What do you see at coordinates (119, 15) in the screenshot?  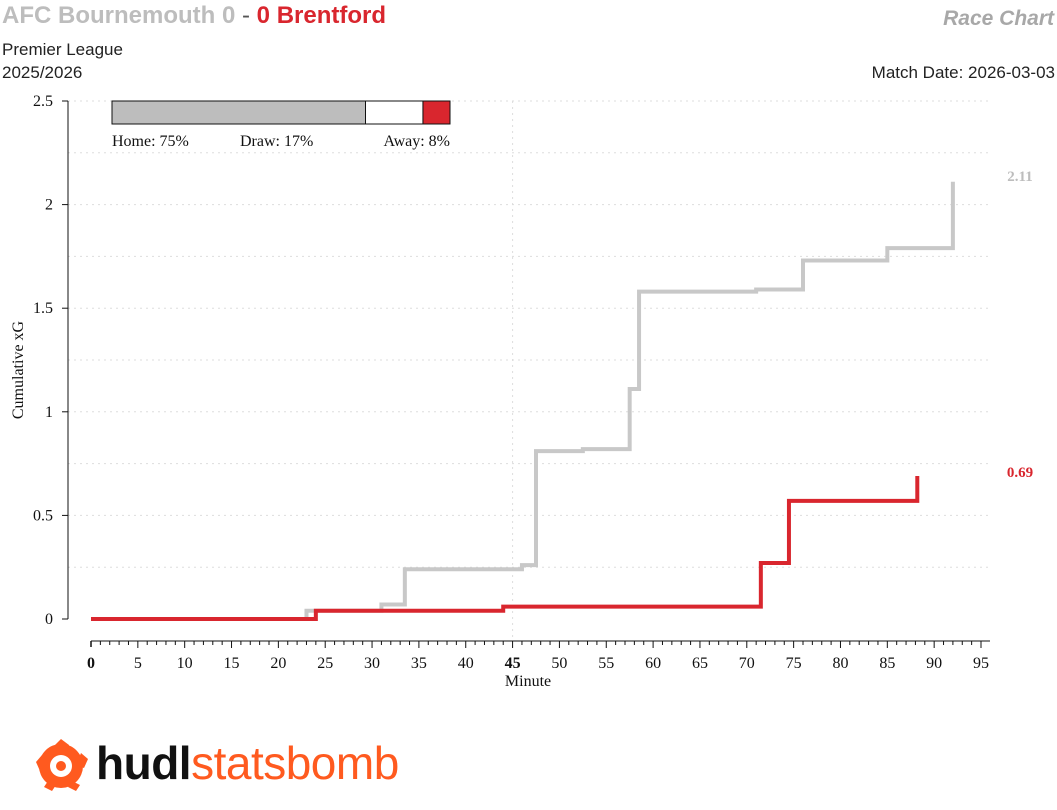 I see `home-team-score: AFC Bournemouth 0` at bounding box center [119, 15].